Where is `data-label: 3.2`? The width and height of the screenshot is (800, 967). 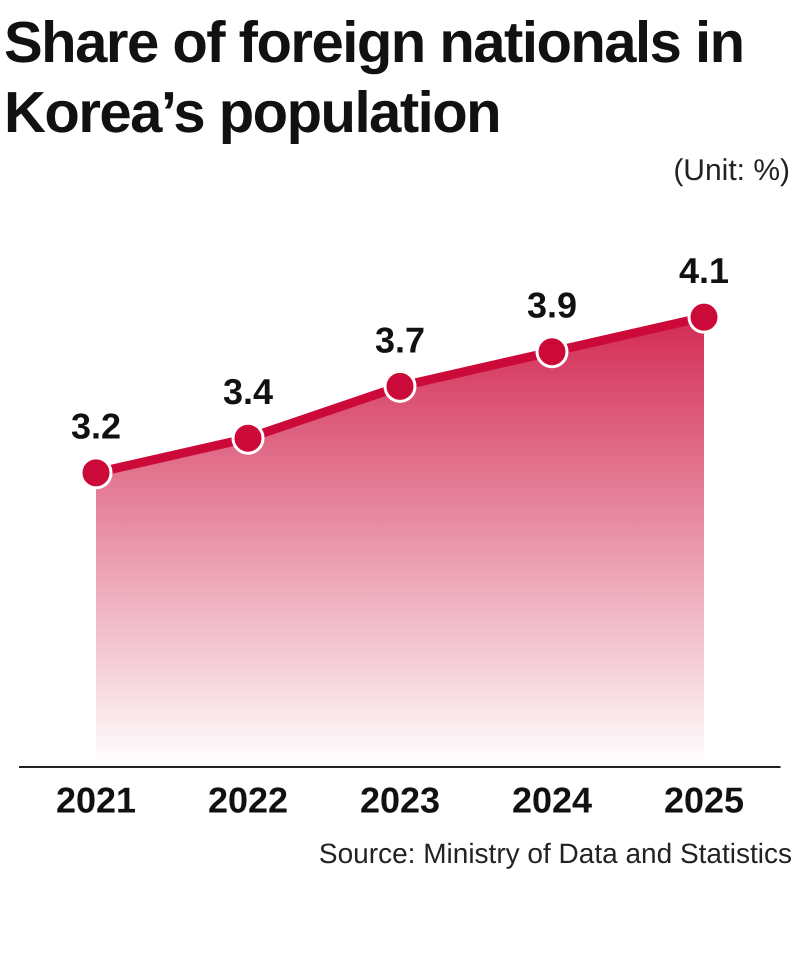 data-label: 3.2 is located at coordinates (96, 426).